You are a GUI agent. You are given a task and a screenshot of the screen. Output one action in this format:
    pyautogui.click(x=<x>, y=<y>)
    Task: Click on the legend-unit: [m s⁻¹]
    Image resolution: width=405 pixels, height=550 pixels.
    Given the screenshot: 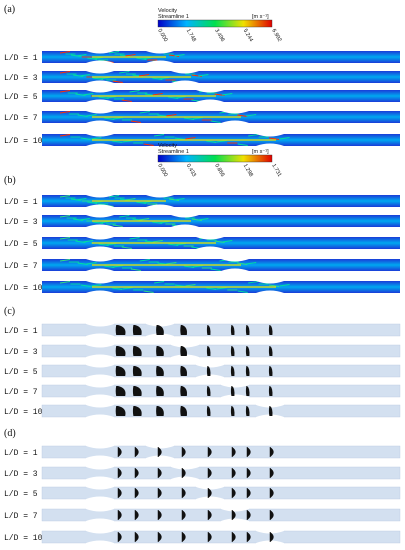 What is the action you would take?
    pyautogui.click(x=260, y=152)
    